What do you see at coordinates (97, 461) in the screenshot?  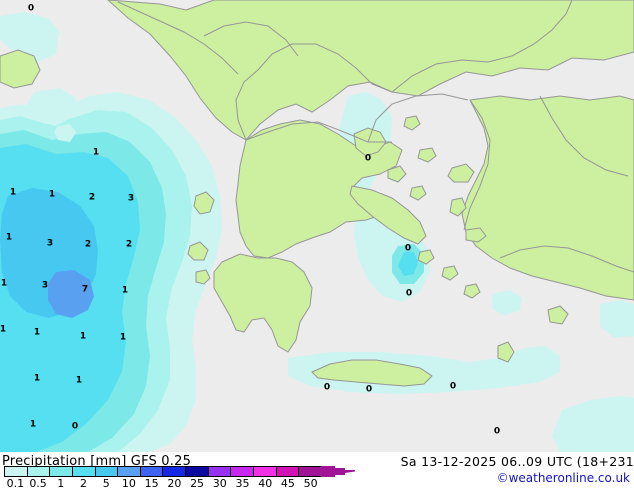 I see `legend-title: Precipitation [mm] GFS 0.25` at bounding box center [97, 461].